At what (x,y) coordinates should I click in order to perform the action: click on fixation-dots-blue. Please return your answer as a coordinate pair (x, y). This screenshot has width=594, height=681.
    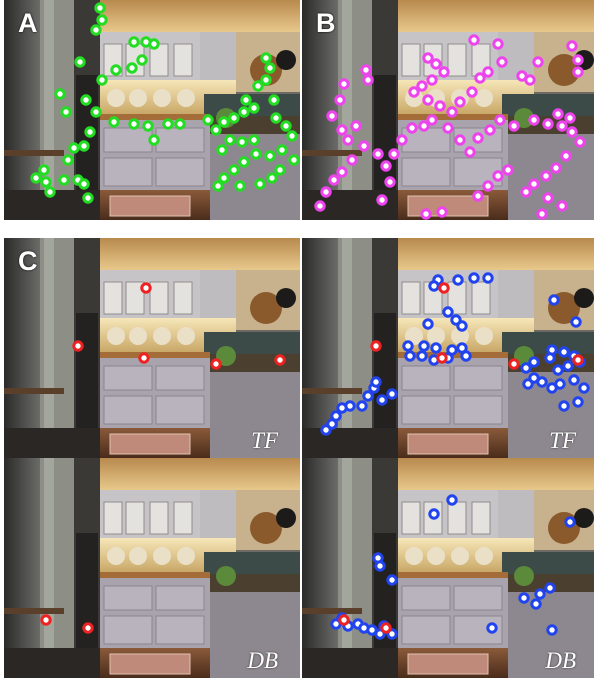
    Looking at the image, I should click on (455, 354).